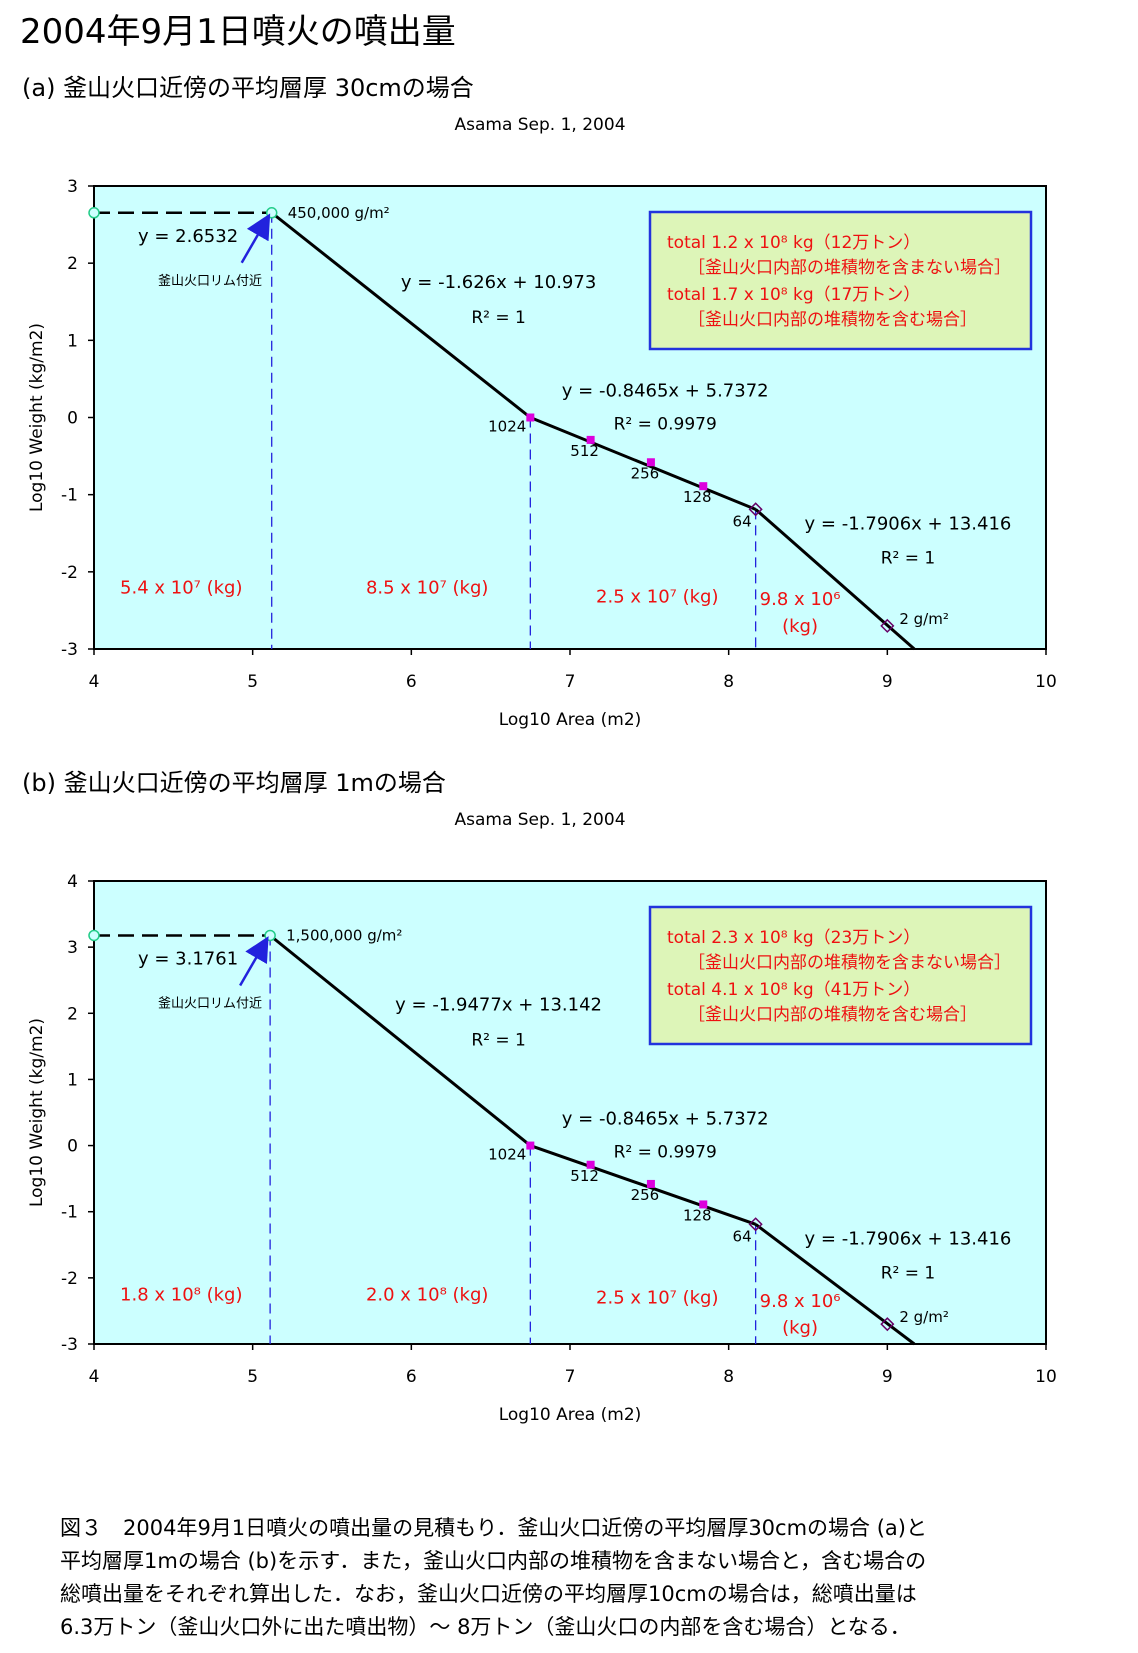  What do you see at coordinates (72, 1080) in the screenshot?
I see `y-tick-label: 1` at bounding box center [72, 1080].